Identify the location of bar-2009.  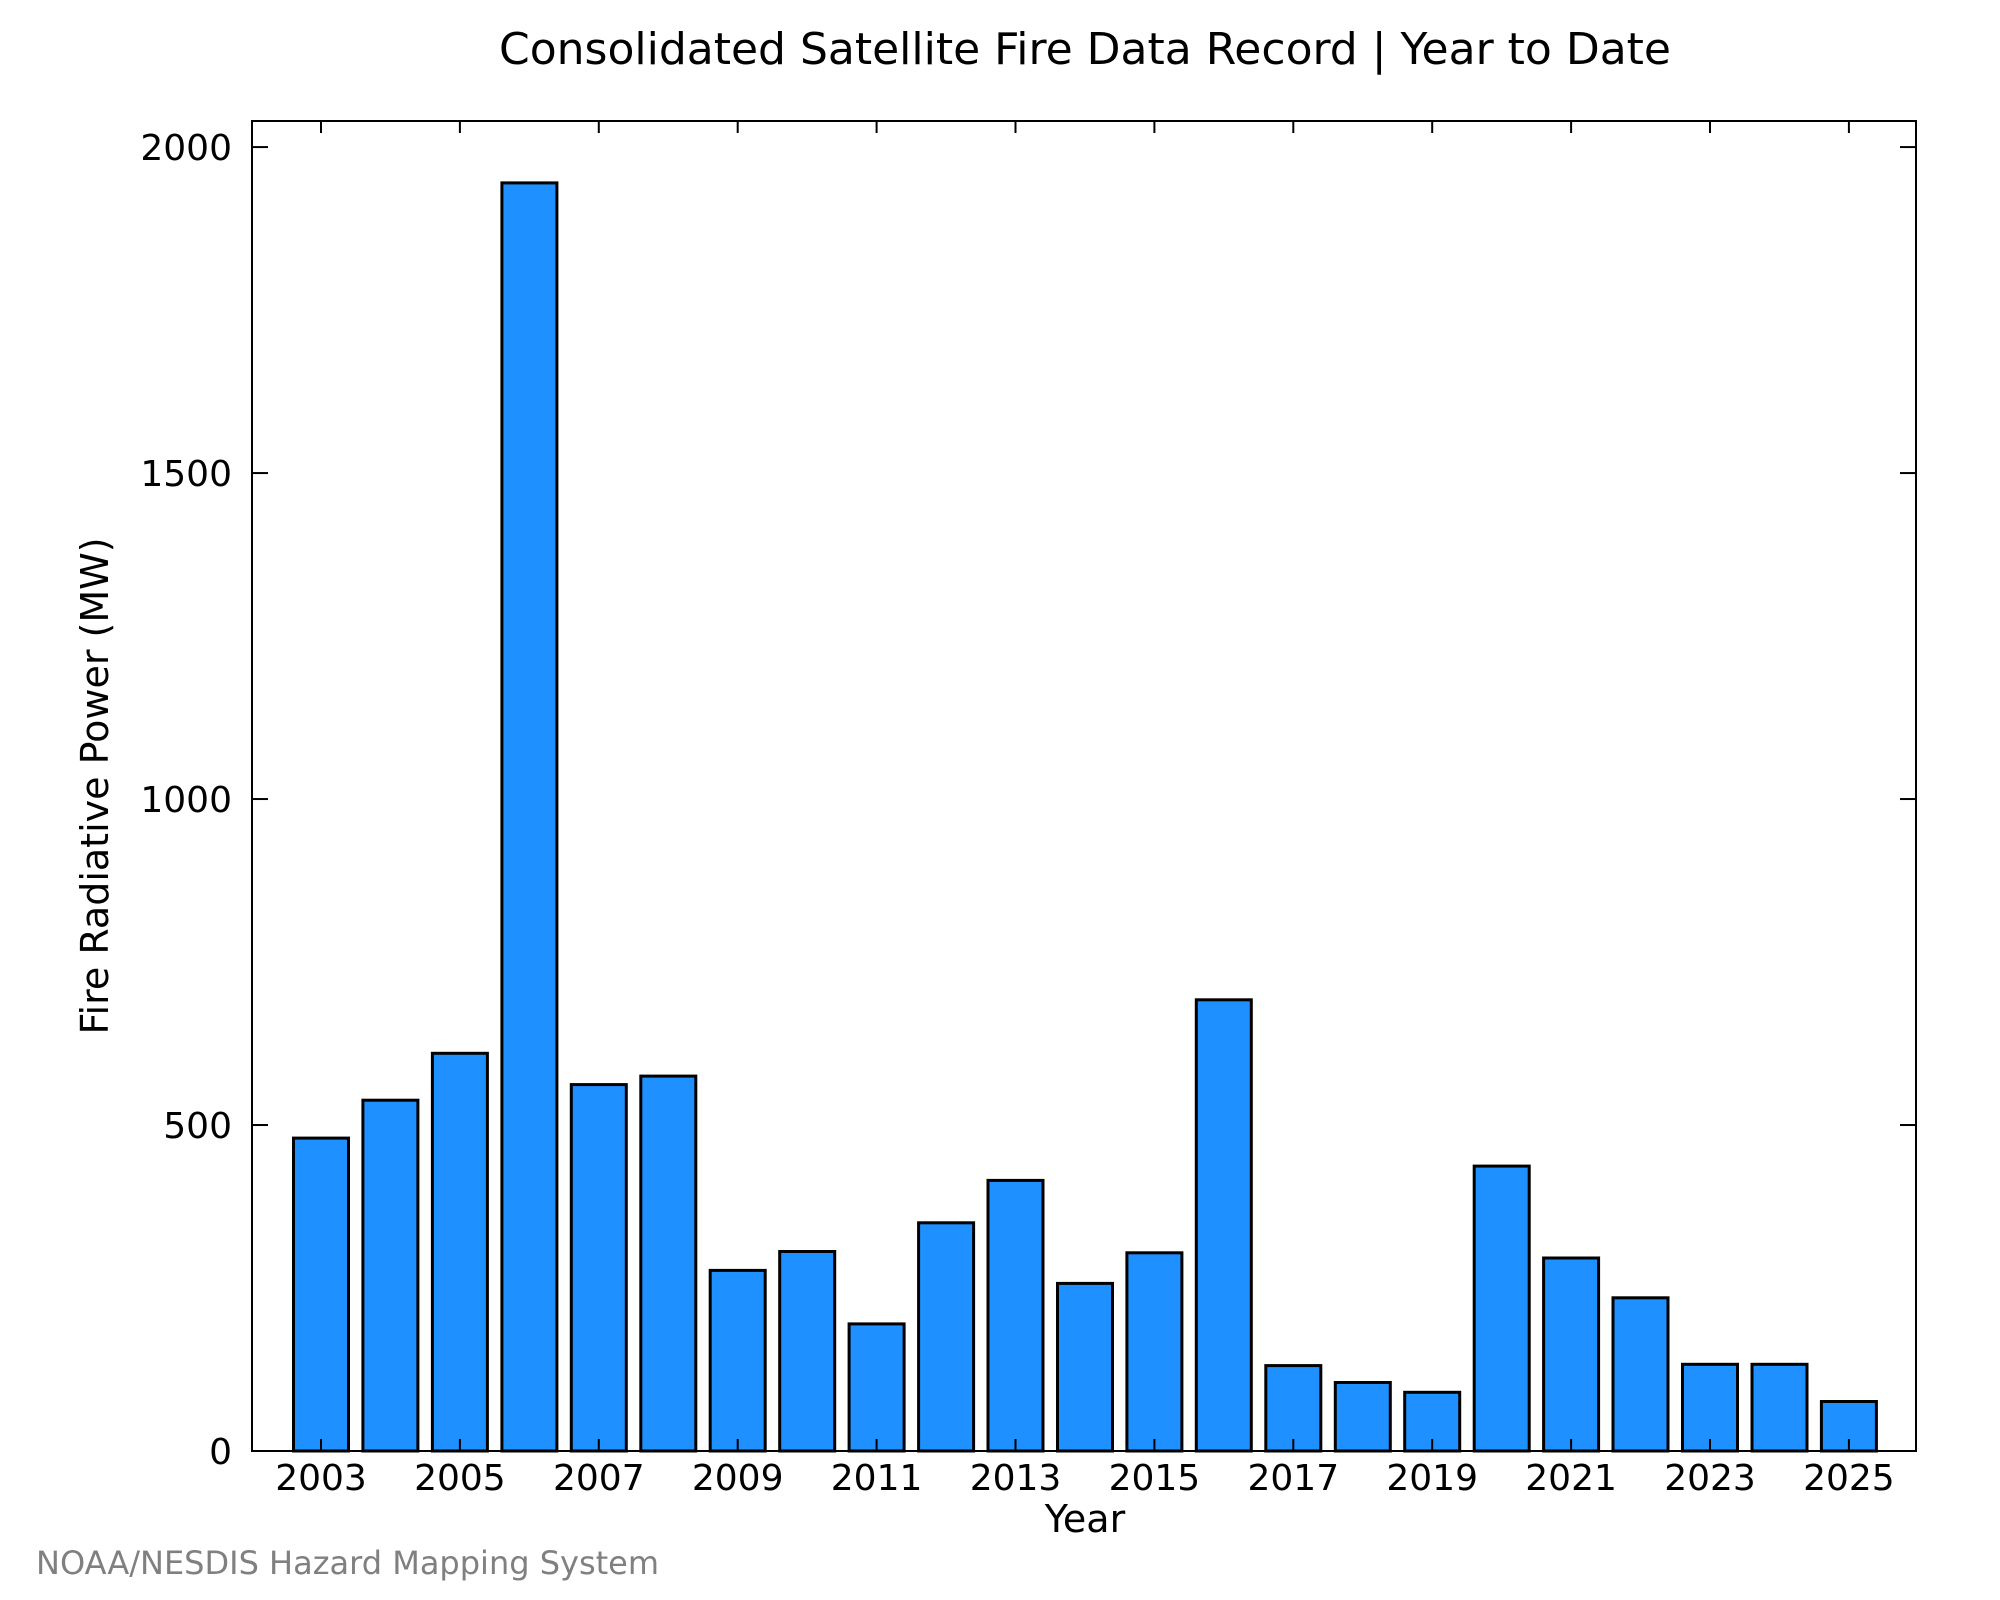
(737, 1360).